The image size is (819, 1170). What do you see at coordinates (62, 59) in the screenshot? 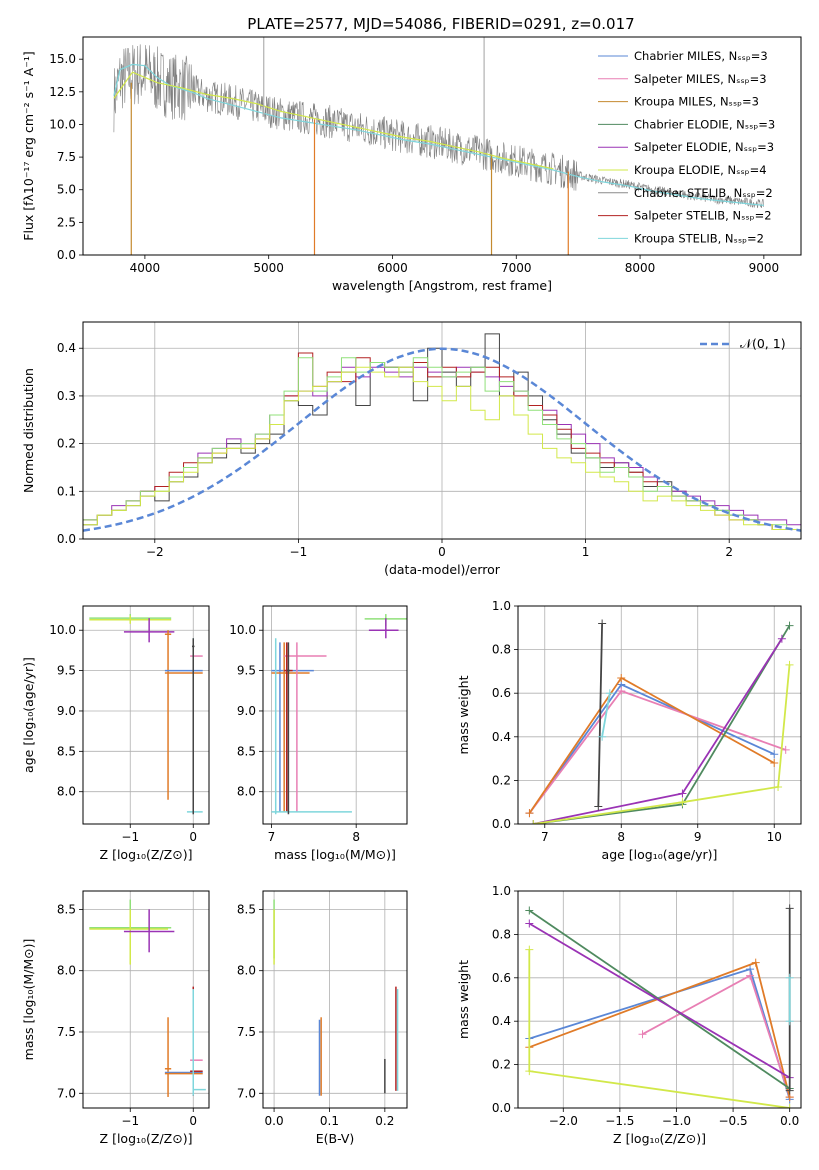
I see `y-tick-label: 15.0` at bounding box center [62, 59].